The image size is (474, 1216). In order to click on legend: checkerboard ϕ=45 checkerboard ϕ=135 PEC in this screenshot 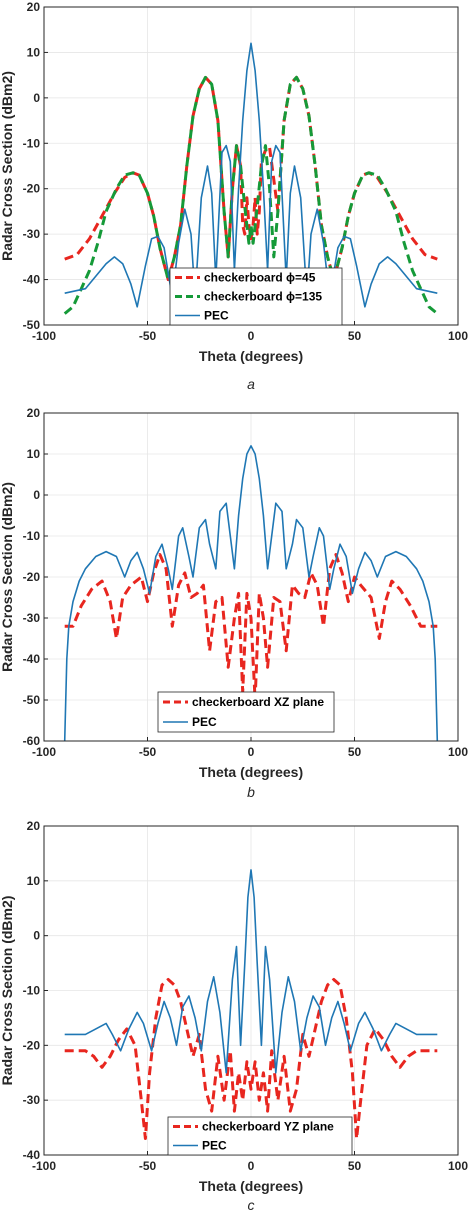, I will do `click(256, 296)`.